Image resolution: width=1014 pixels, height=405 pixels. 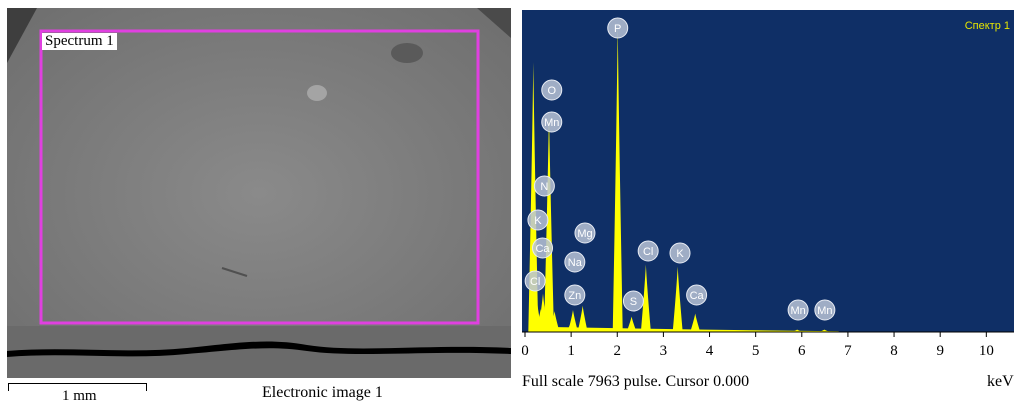 I want to click on sem-particle, so click(x=317, y=93).